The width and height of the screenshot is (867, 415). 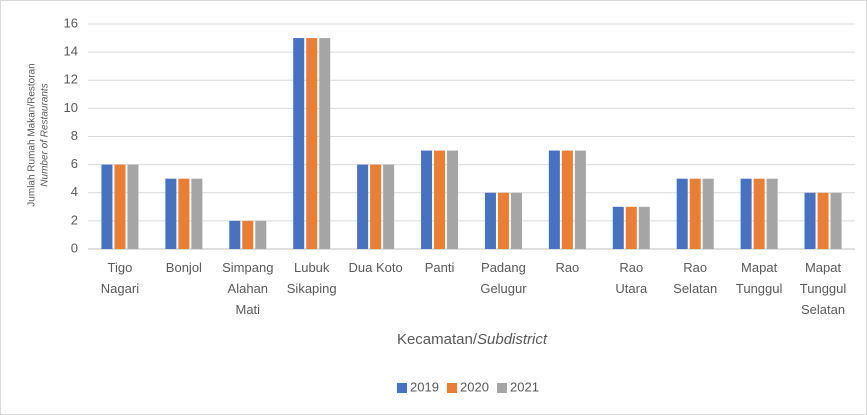 I want to click on y-tick-label: 4, so click(x=74, y=191).